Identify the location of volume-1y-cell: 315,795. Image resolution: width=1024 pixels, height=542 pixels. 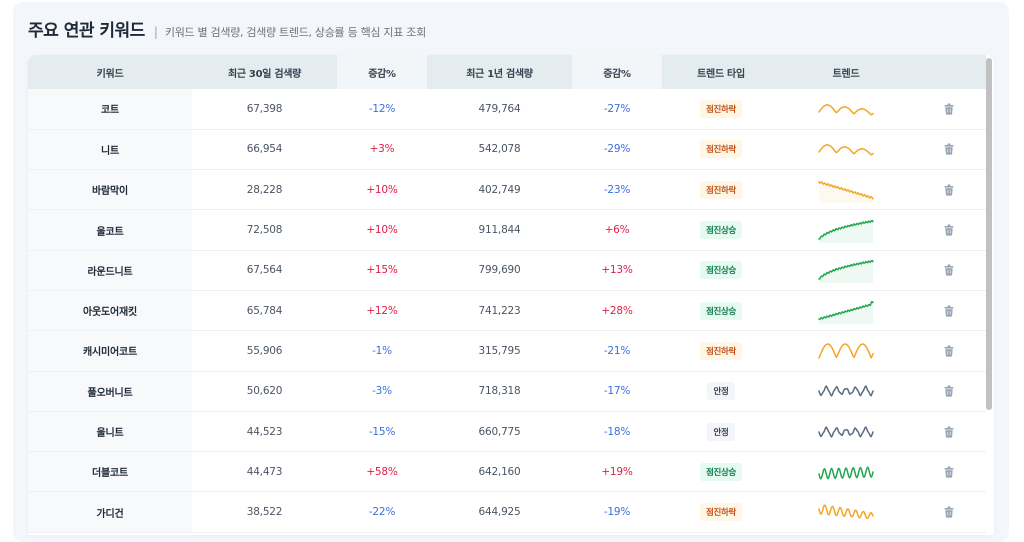
(499, 351).